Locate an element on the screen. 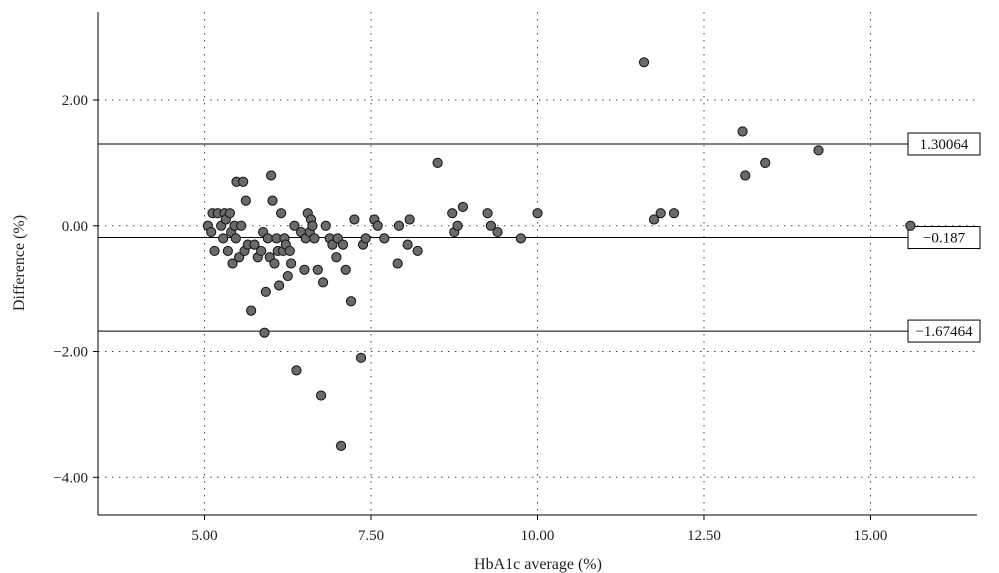 The width and height of the screenshot is (999, 573). x-tick-label: 12.50 is located at coordinates (704, 536).